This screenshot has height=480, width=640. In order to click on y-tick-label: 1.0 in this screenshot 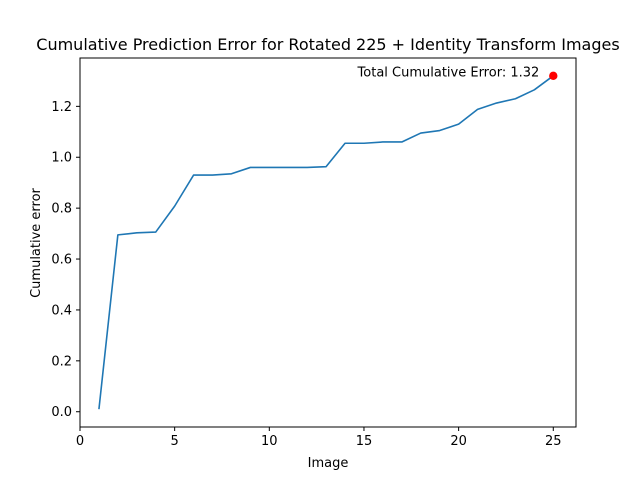, I will do `click(61, 158)`.